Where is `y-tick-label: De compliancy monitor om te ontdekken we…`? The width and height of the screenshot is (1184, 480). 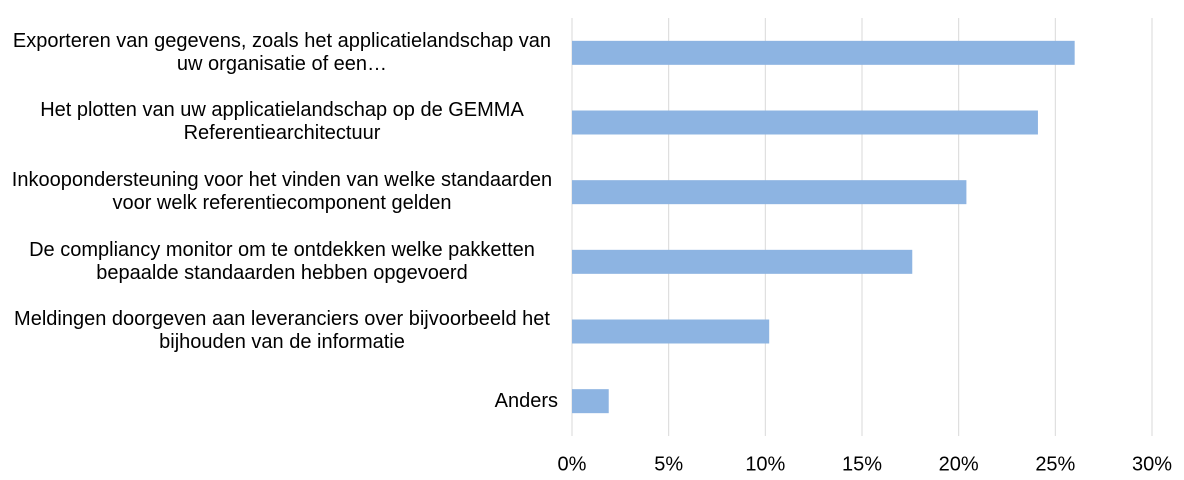 y-tick-label: De compliancy monitor om te ontdekken we… is located at coordinates (282, 261).